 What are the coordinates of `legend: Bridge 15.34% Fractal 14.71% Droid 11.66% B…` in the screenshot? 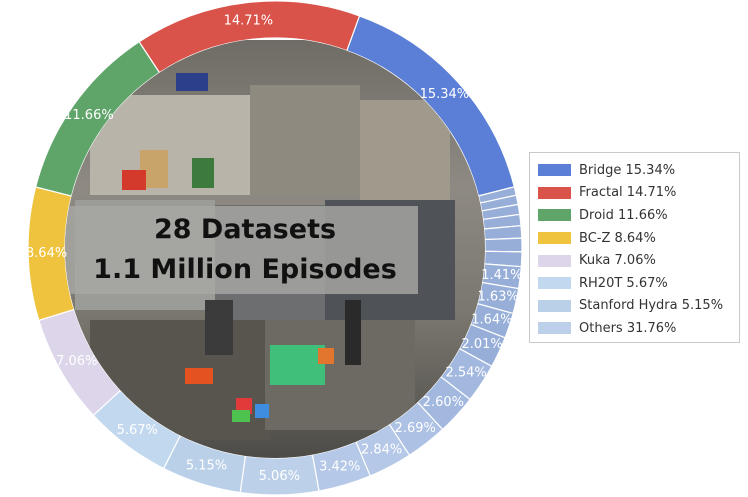 It's located at (634, 247).